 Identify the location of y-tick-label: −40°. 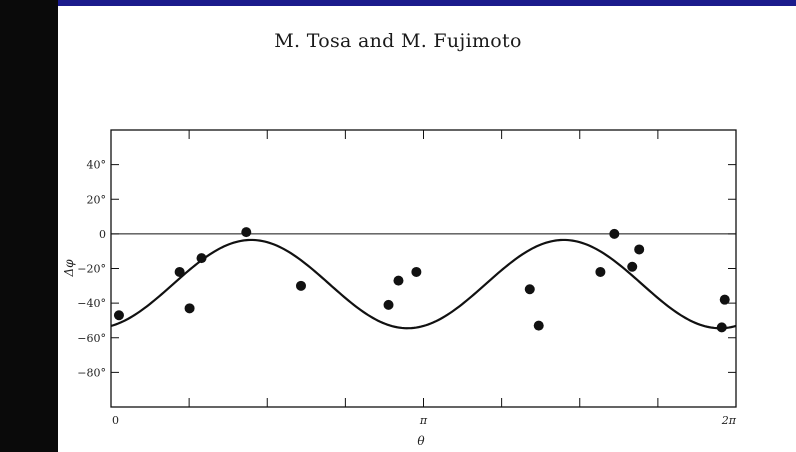
(91, 303).